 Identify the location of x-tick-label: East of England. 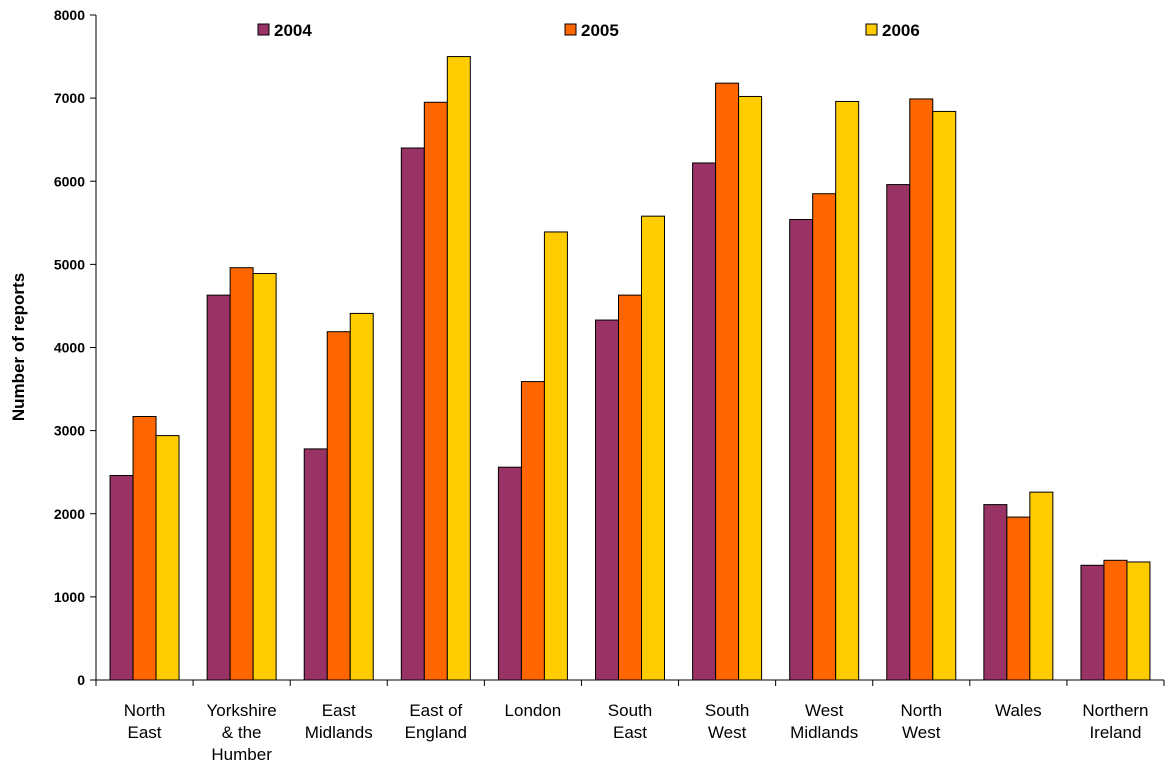
(436, 721).